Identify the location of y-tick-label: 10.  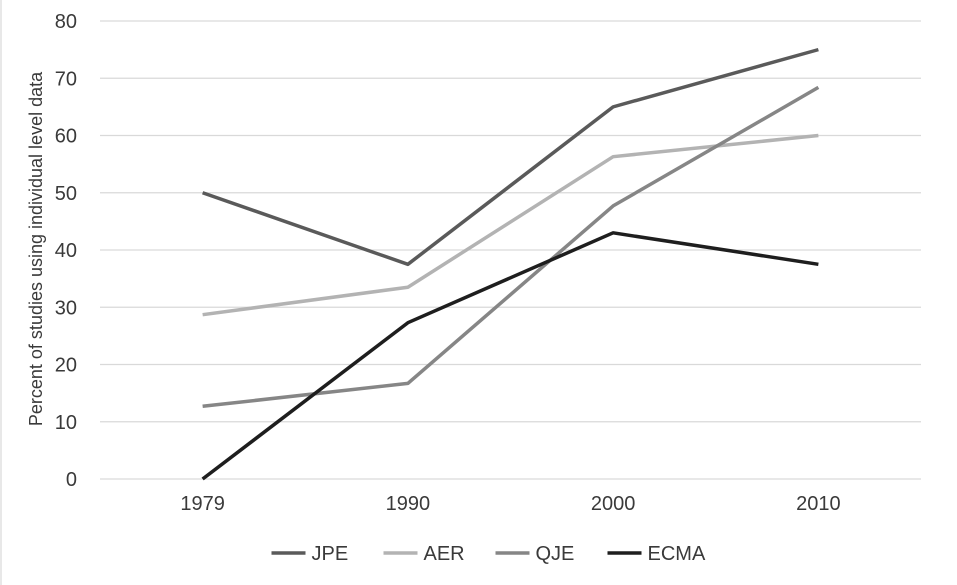
(66, 423).